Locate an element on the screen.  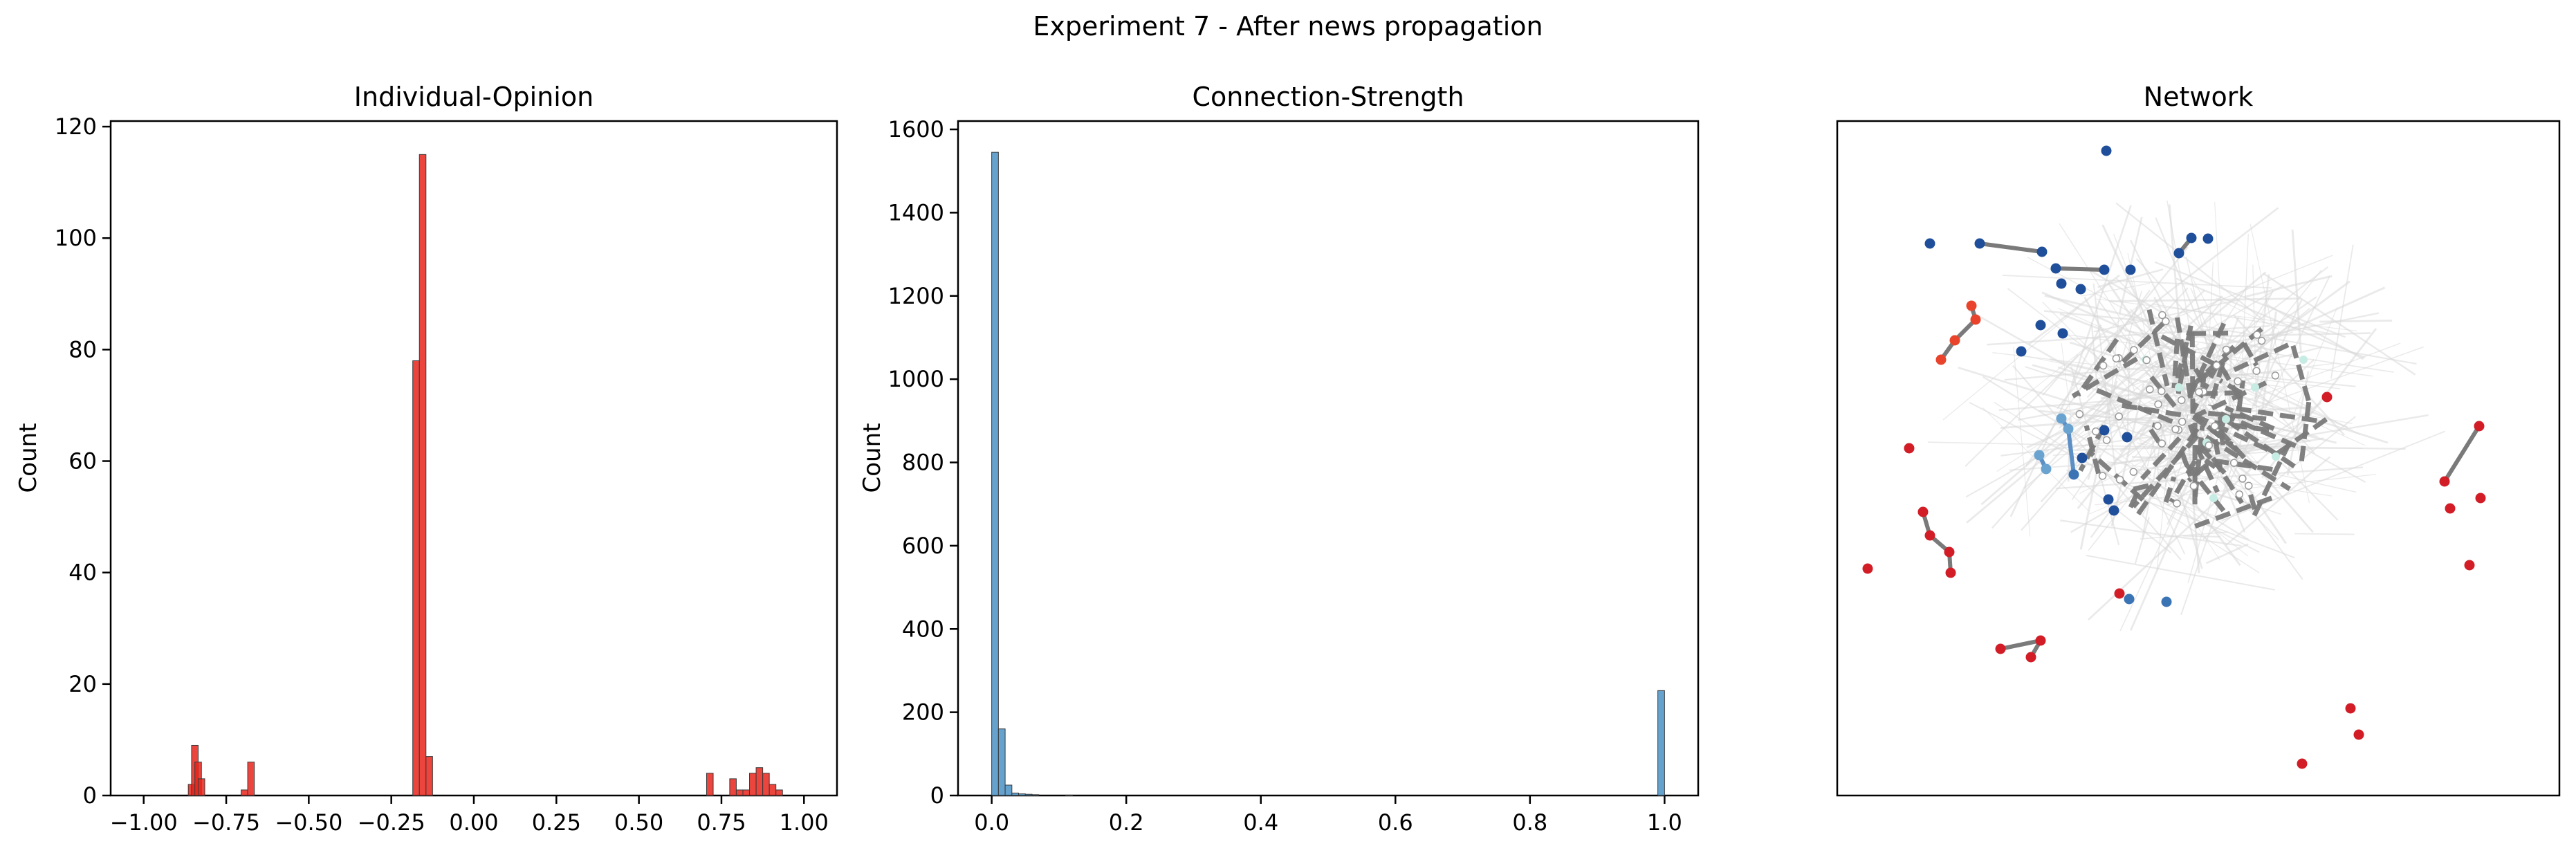
opinion-x-tick-label-3: −0.25 is located at coordinates (391, 822).